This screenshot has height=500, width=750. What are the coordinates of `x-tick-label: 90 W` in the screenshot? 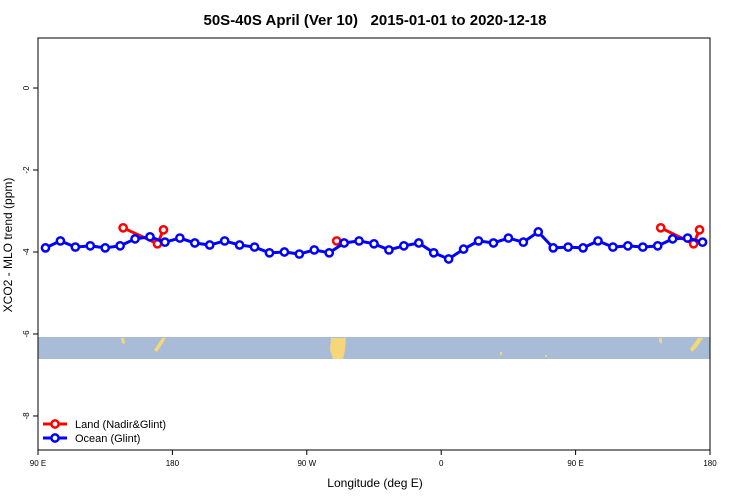 It's located at (306, 463).